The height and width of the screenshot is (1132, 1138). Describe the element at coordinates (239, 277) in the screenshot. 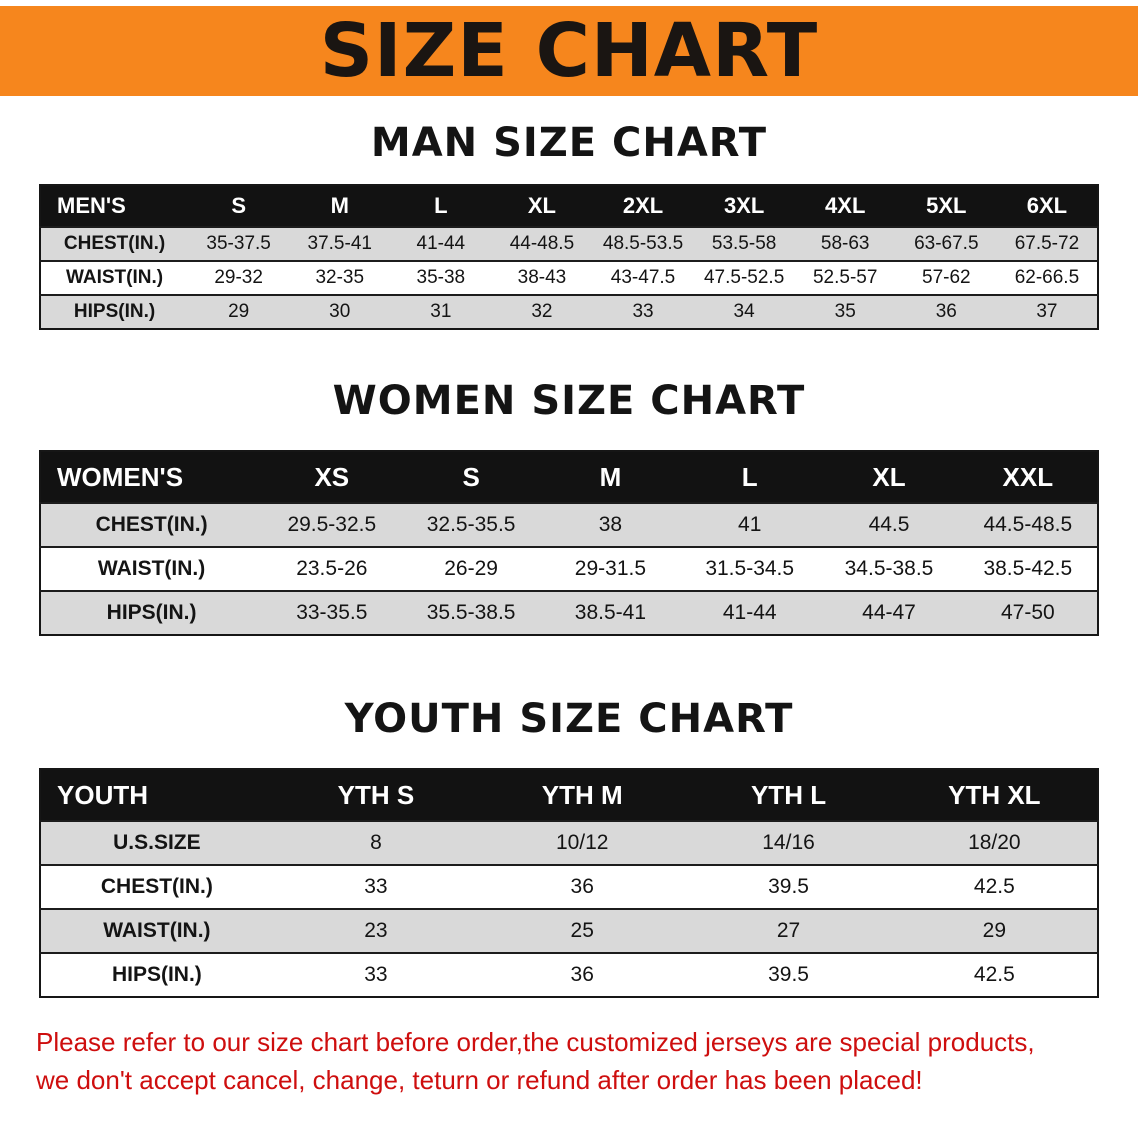

I see `size-value: 29-32` at that location.